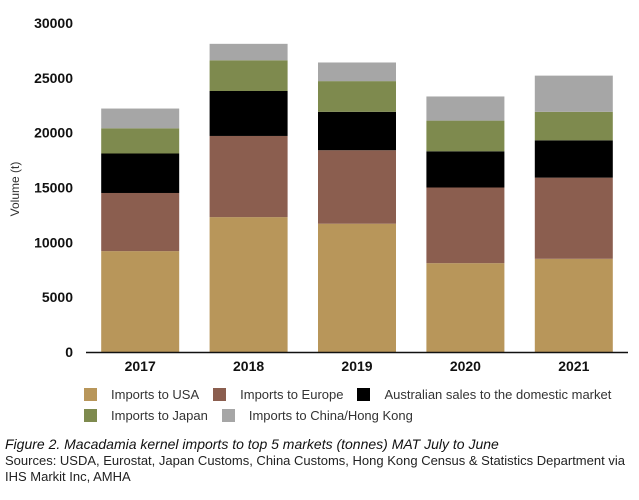  Describe the element at coordinates (248, 366) in the screenshot. I see `x-tick-label-2018: 2018` at that location.